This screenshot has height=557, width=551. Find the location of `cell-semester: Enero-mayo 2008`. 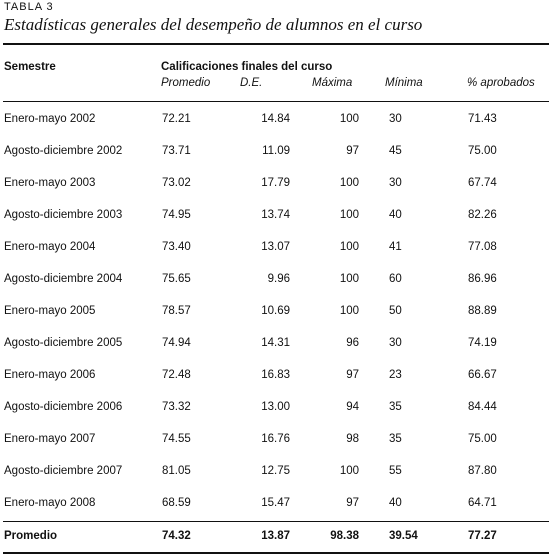

cell-semester: Enero-mayo 2008 is located at coordinates (50, 503).